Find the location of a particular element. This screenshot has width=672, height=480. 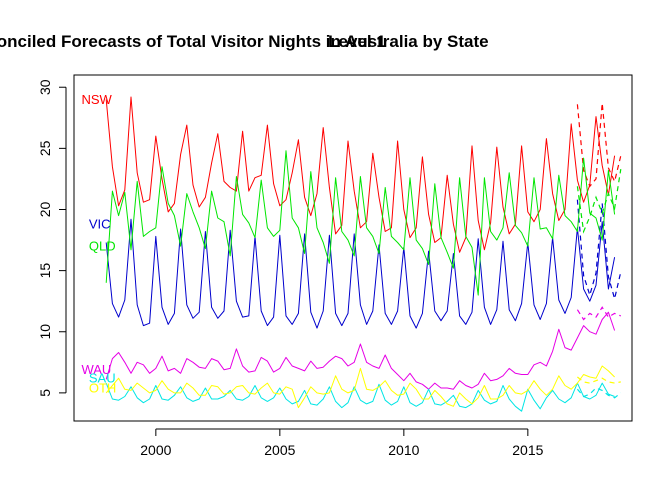

y-tick-label: 15 is located at coordinates (45, 271).